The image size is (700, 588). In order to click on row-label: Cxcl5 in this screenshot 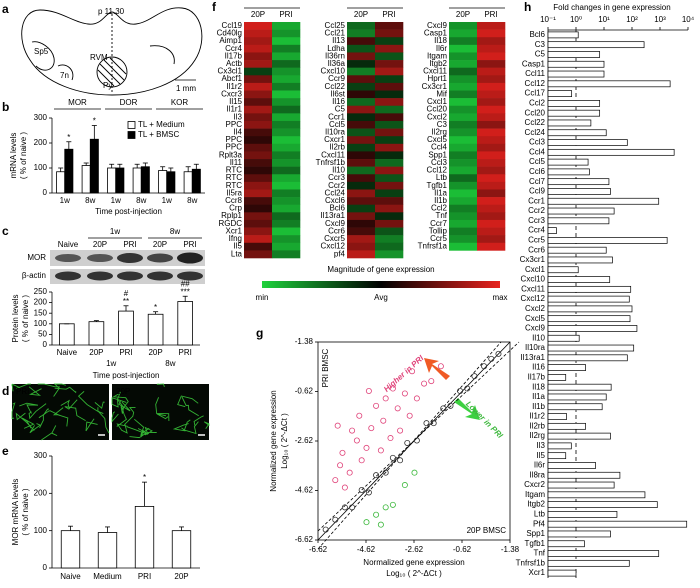, I will do `click(437, 139)`.